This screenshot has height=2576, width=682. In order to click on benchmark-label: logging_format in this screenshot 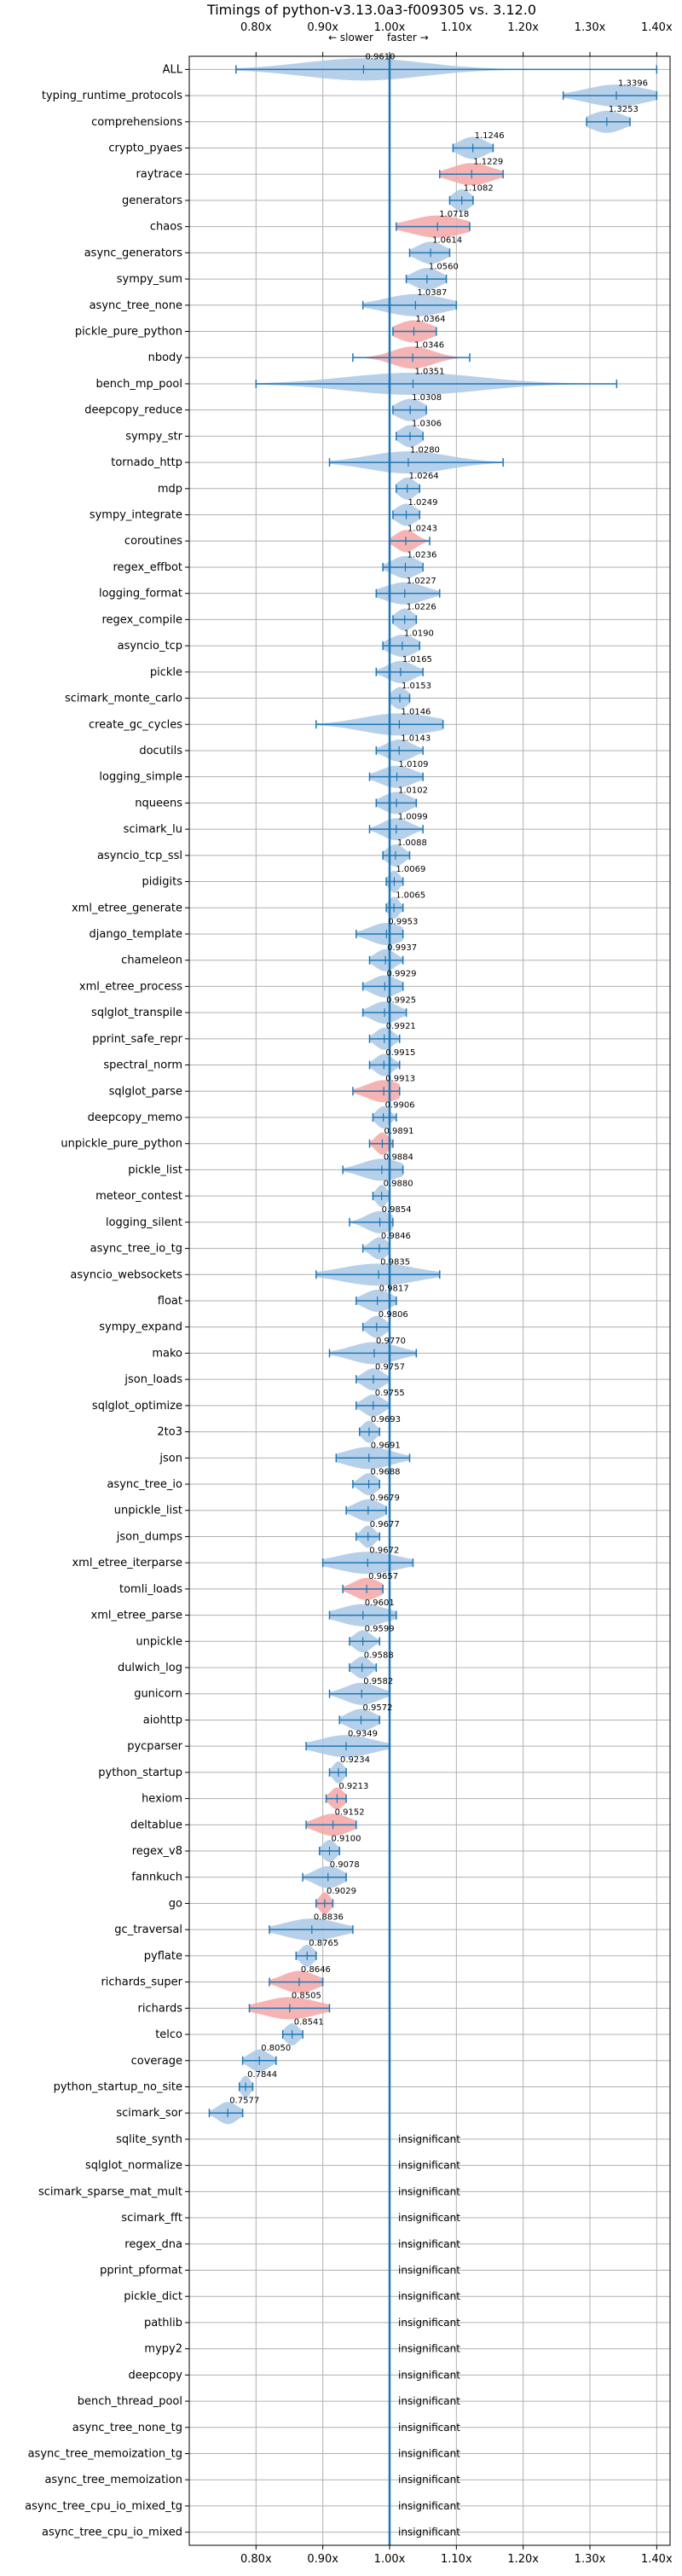, I will do `click(140, 594)`.